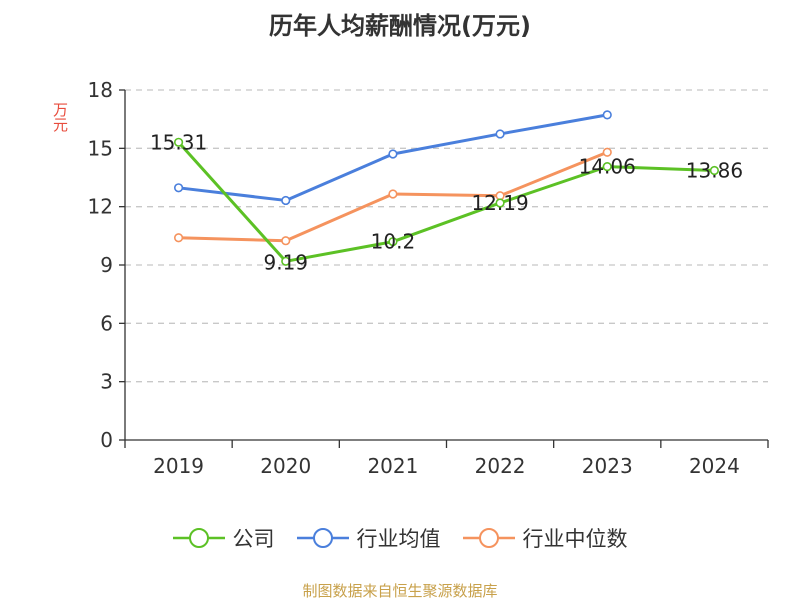 Image resolution: width=800 pixels, height=601 pixels. I want to click on y-tick-label: 6, so click(106, 323).